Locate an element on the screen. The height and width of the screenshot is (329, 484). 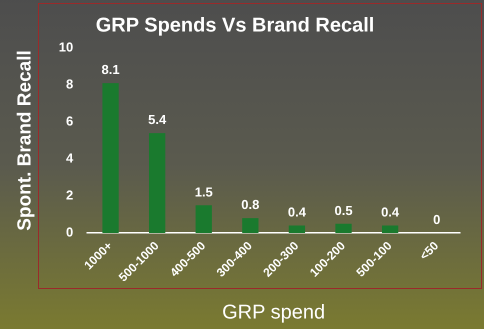
data-label: 0.5 is located at coordinates (343, 210).